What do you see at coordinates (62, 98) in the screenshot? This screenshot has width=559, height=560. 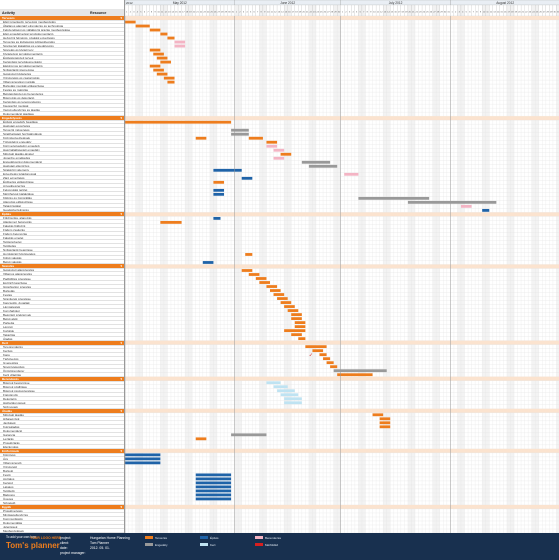 I see `activity-row: Bútorozás és dekoráció` at bounding box center [62, 98].